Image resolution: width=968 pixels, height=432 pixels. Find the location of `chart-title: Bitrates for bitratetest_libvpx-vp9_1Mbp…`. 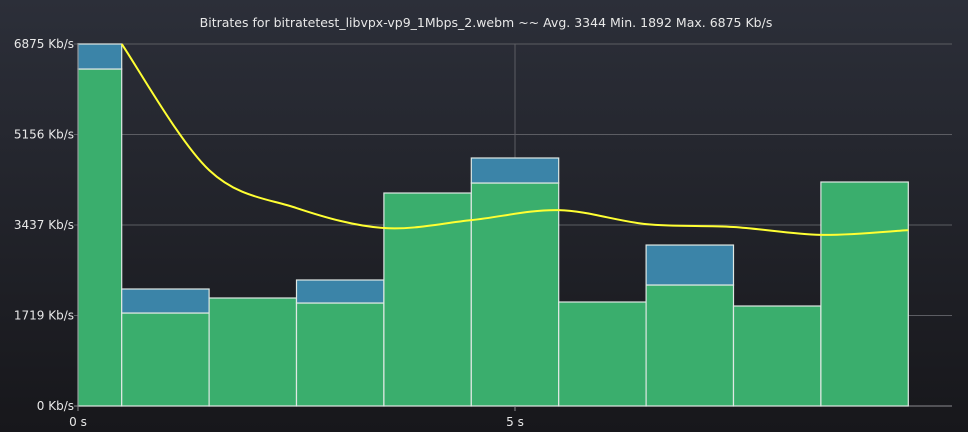

chart-title: Bitrates for bitratetest_libvpx-vp9_1Mbp… is located at coordinates (486, 22).